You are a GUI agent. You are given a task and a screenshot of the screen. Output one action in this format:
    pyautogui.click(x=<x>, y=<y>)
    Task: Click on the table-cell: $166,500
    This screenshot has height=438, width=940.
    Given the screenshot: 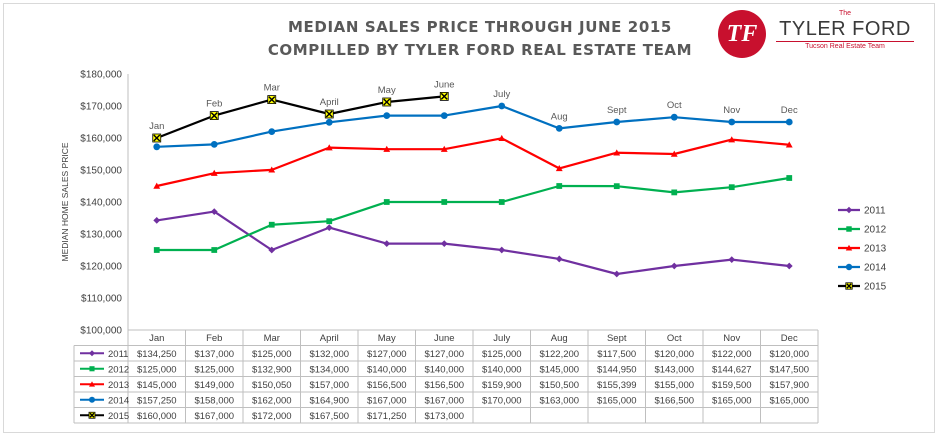 What is the action you would take?
    pyautogui.click(x=674, y=400)
    